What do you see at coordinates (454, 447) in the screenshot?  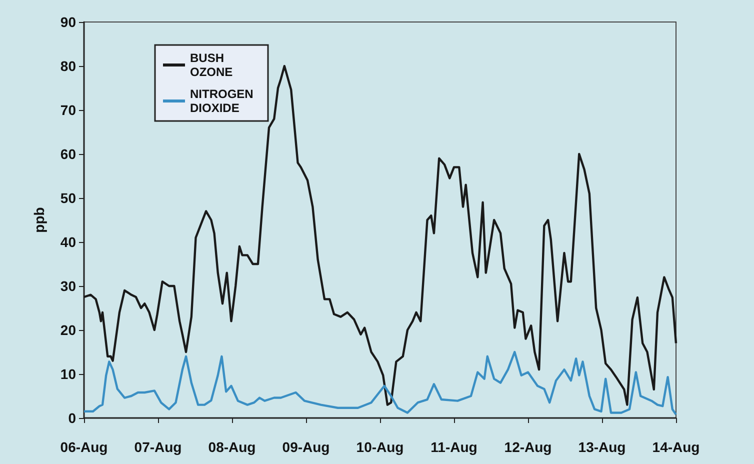 I see `x-tick-label: 11-Aug` at bounding box center [454, 447].